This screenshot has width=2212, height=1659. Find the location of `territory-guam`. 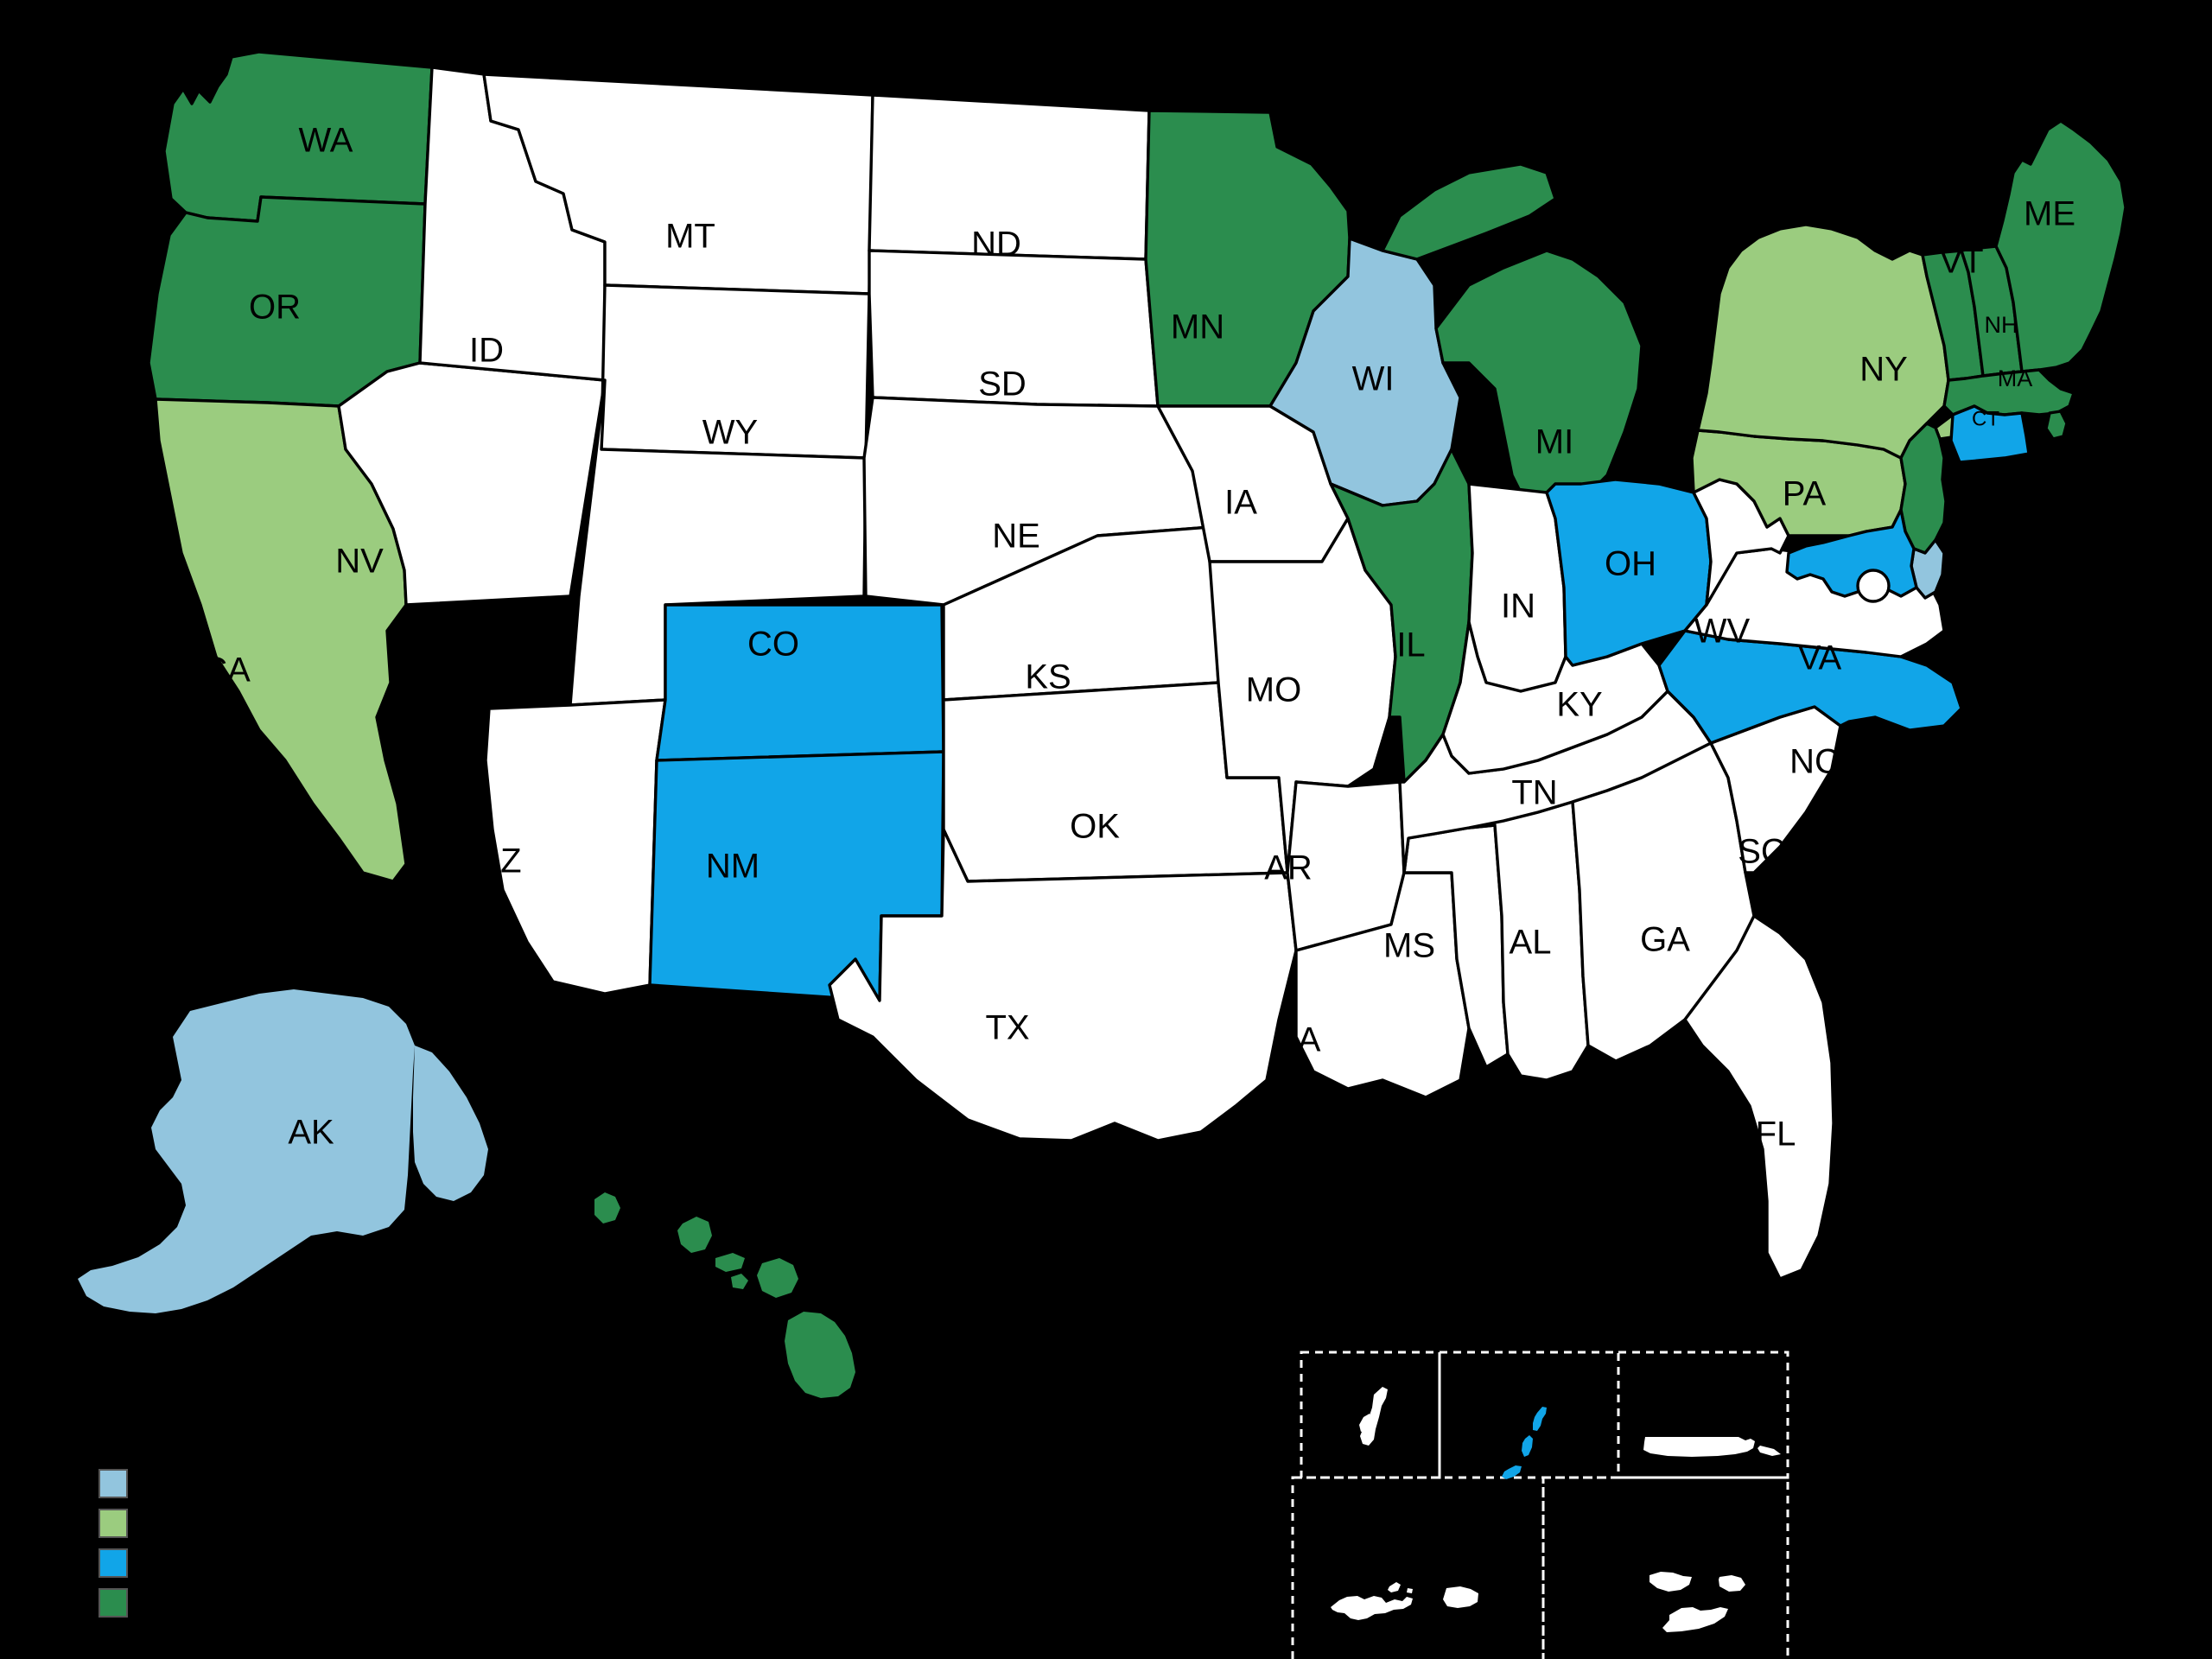

territory-guam is located at coordinates (1373, 1416).